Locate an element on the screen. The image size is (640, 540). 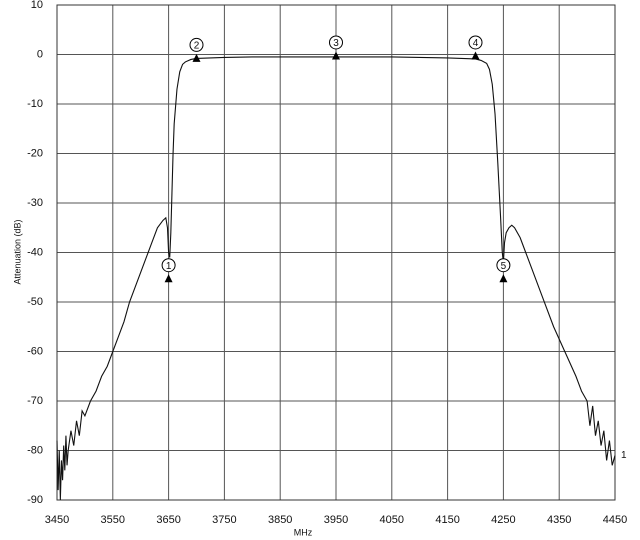
x-tick-label: 3850 is located at coordinates (280, 520).